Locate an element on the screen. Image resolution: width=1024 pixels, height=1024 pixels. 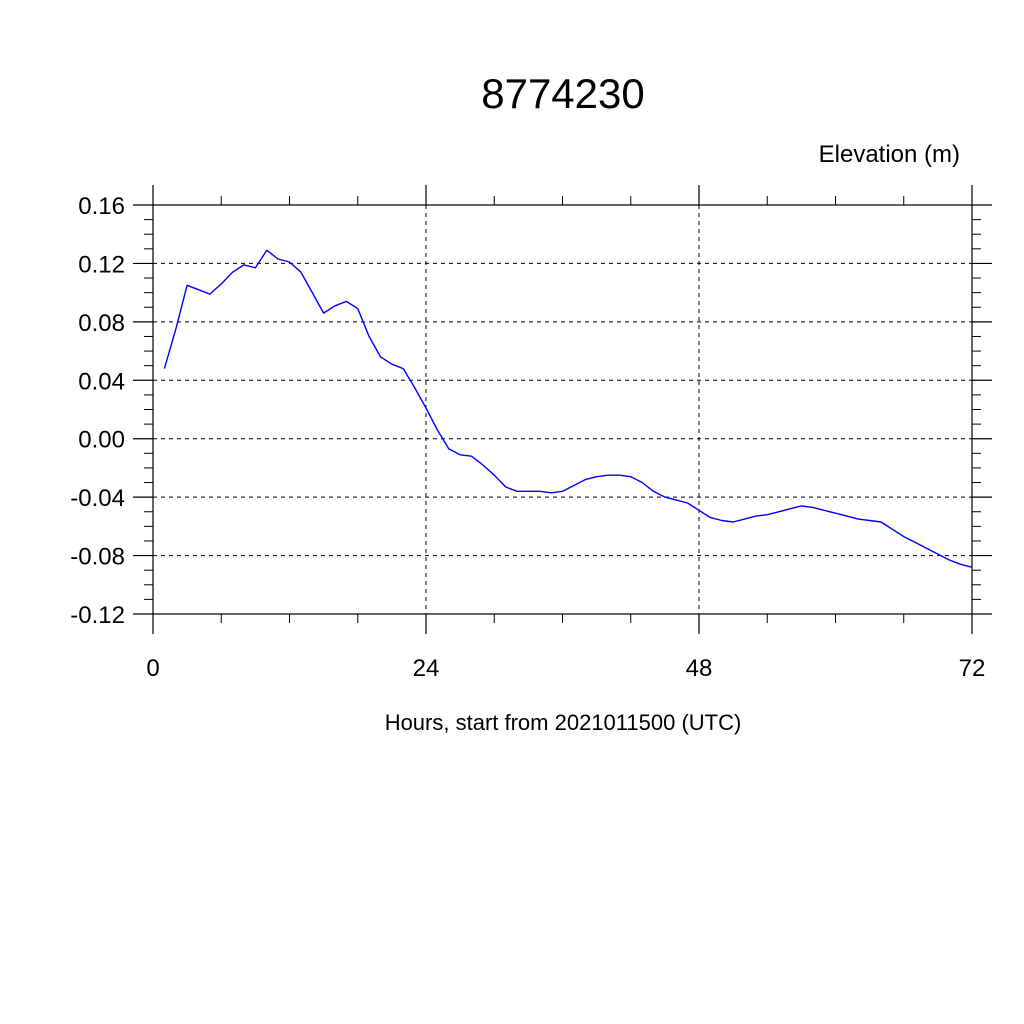
x-tick-labels: 0 24 48 72 is located at coordinates (565, 668).